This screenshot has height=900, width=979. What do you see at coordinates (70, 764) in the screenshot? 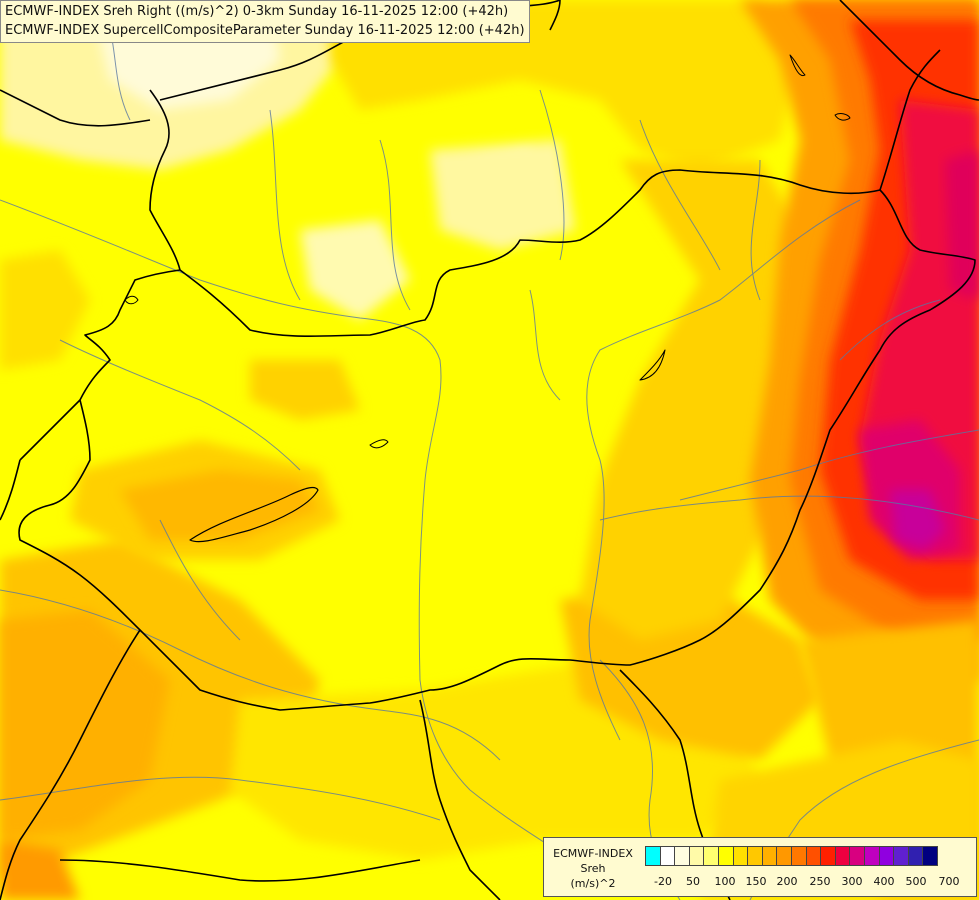
I see `border-sw-croatia` at bounding box center [70, 764].